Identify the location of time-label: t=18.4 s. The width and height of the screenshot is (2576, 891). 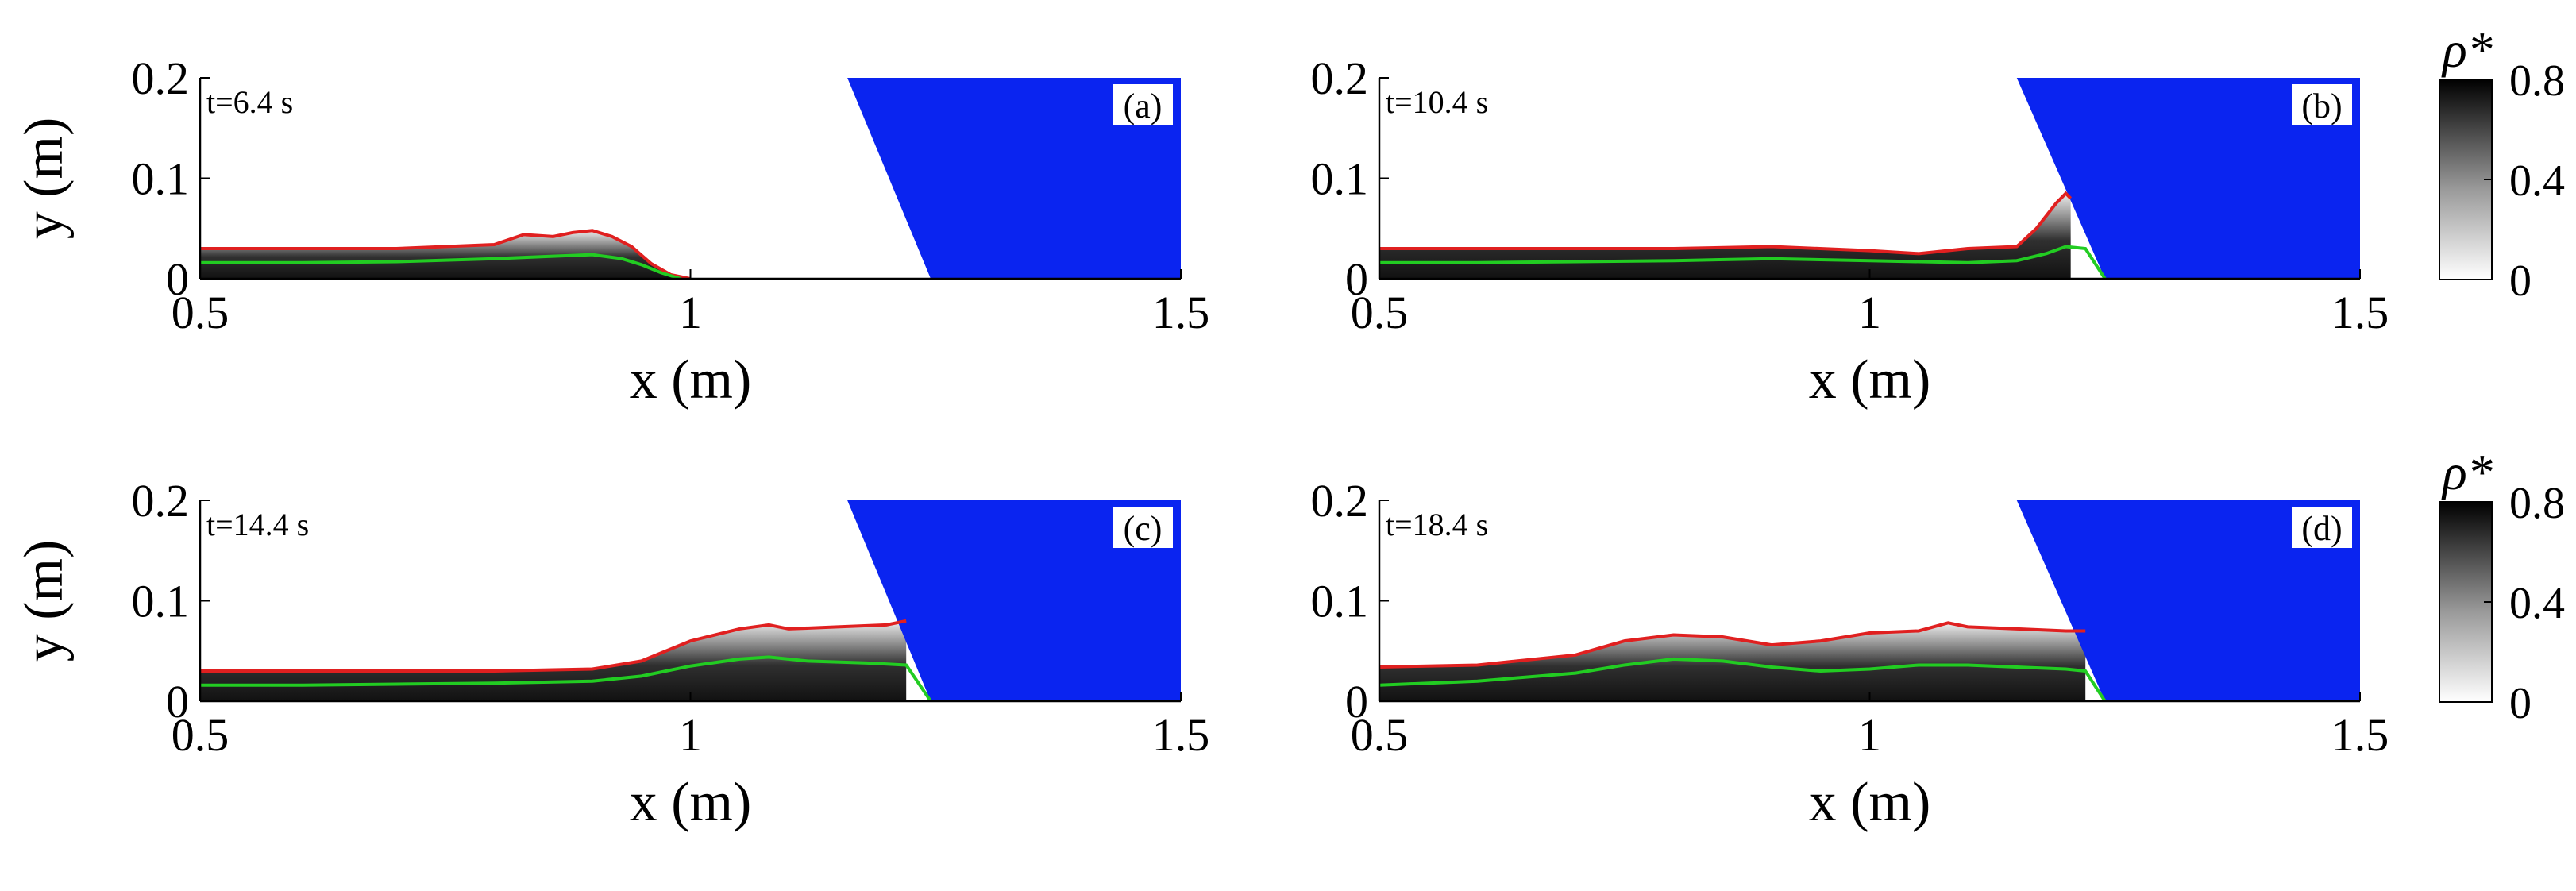
(1437, 524).